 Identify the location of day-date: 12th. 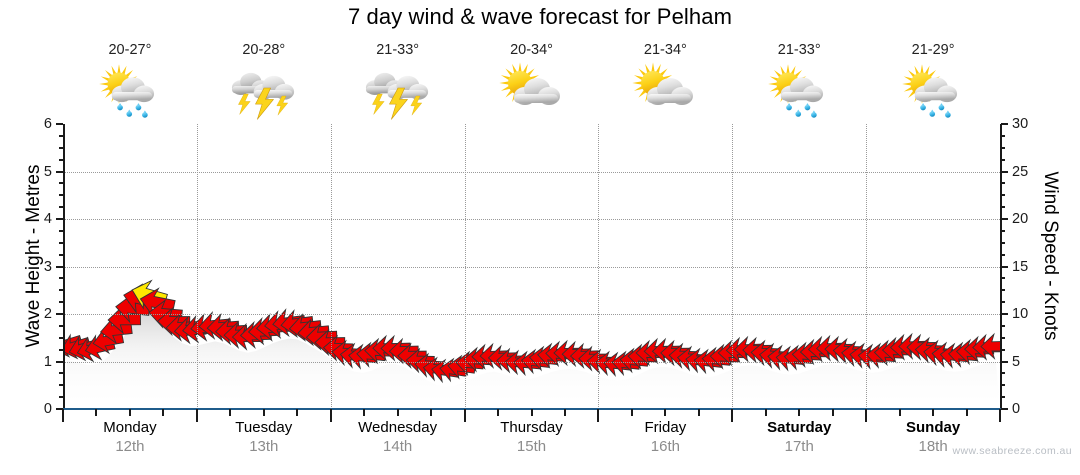
(130, 446).